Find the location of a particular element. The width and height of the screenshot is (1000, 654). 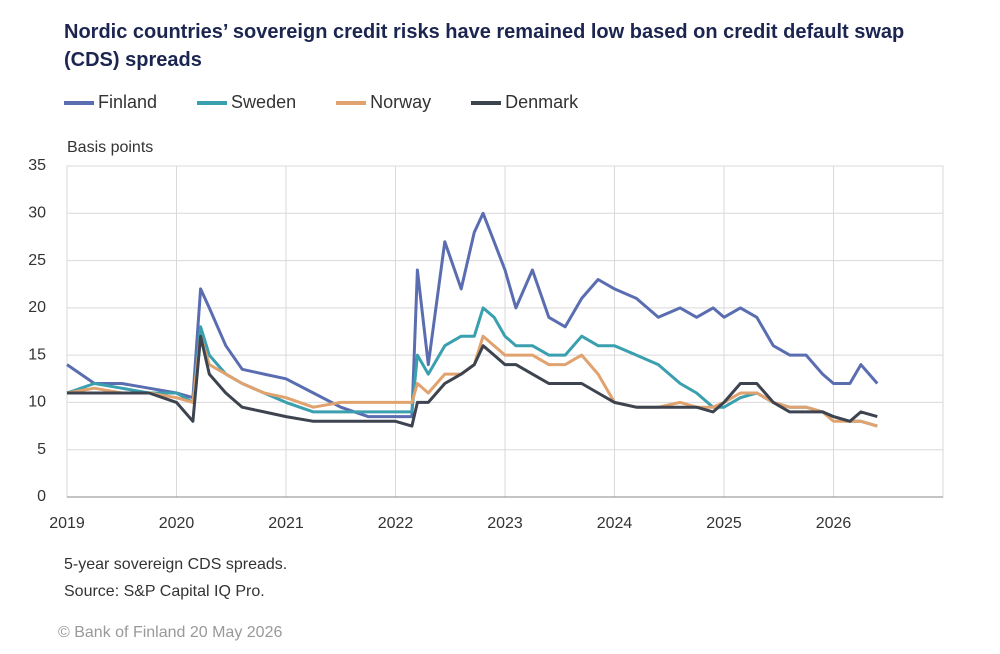

legend-item: Sweden is located at coordinates (246, 102).